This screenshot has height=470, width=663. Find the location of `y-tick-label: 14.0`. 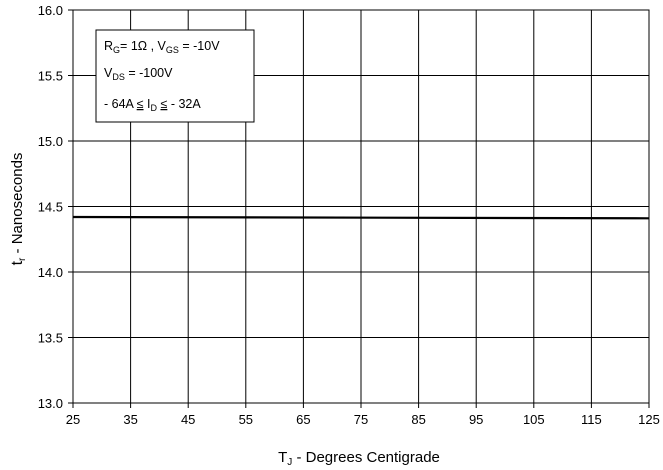

y-tick-label: 14.0 is located at coordinates (50, 272).